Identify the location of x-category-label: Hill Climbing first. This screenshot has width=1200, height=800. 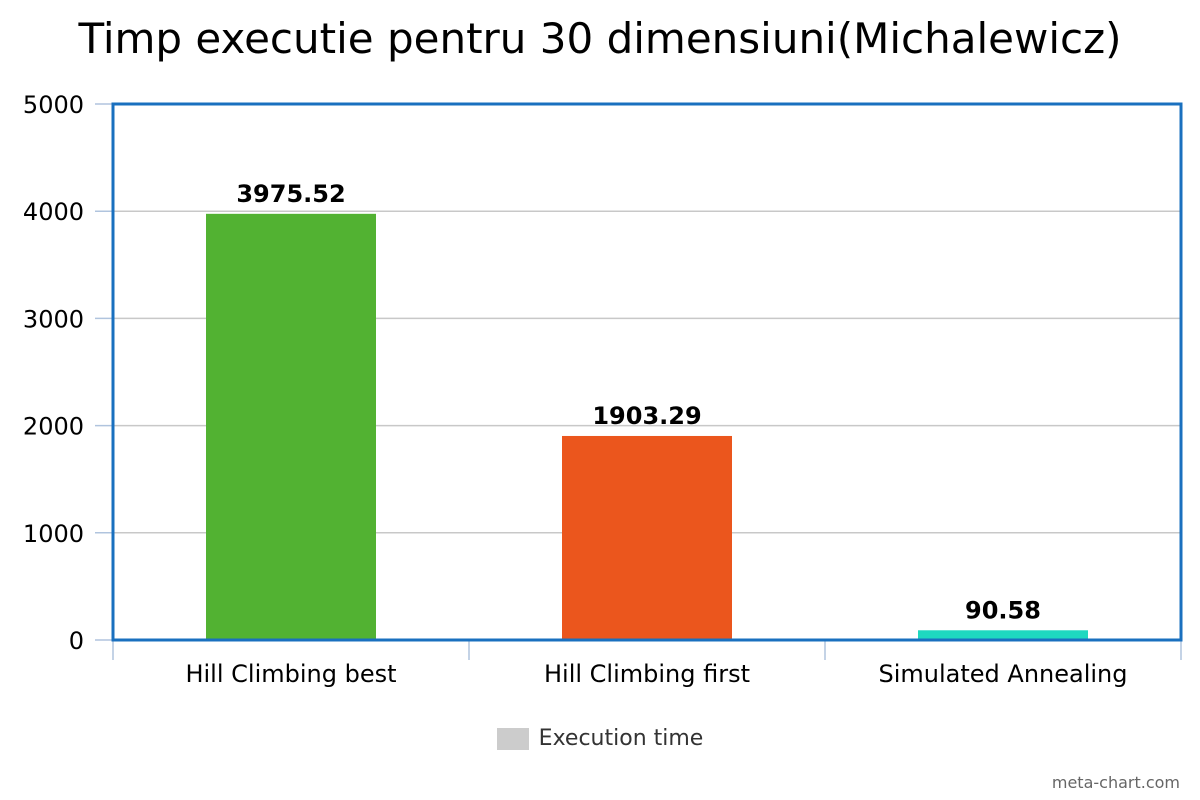
(647, 674).